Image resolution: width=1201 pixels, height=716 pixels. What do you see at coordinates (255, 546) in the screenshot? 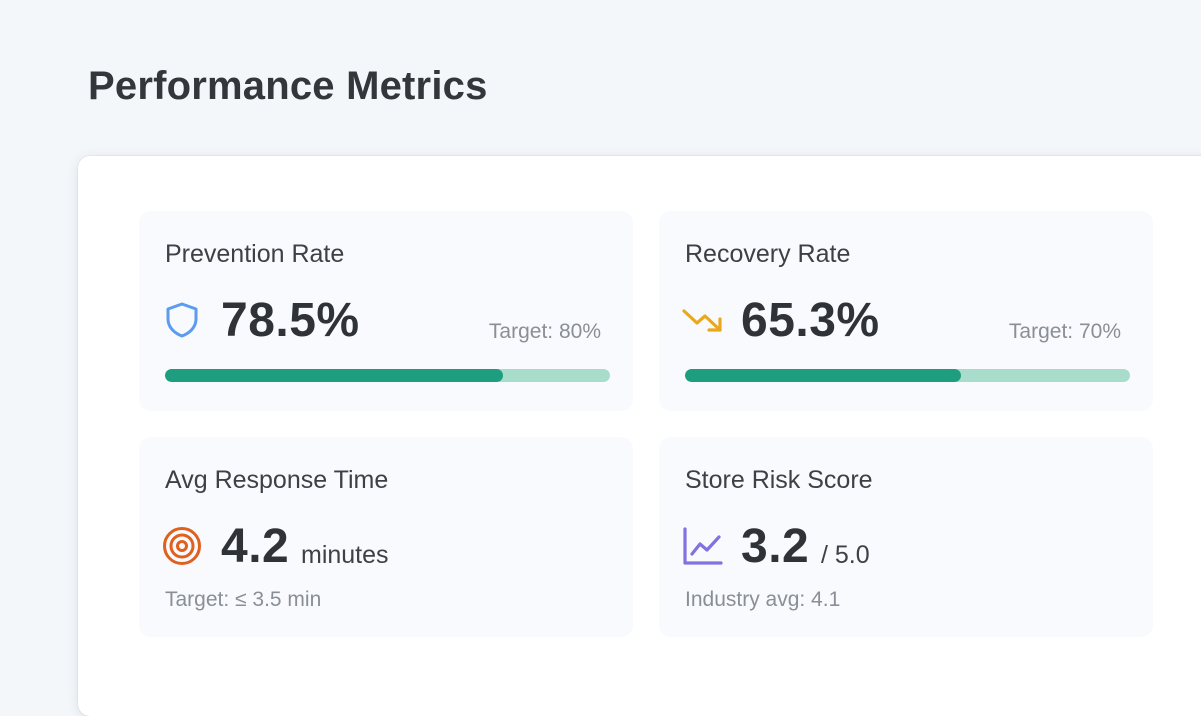
I see `avg-response-time-value: 4.2` at bounding box center [255, 546].